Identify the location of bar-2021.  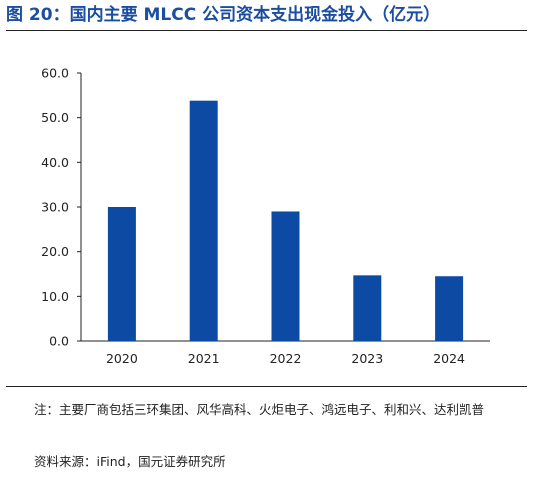
(203, 221).